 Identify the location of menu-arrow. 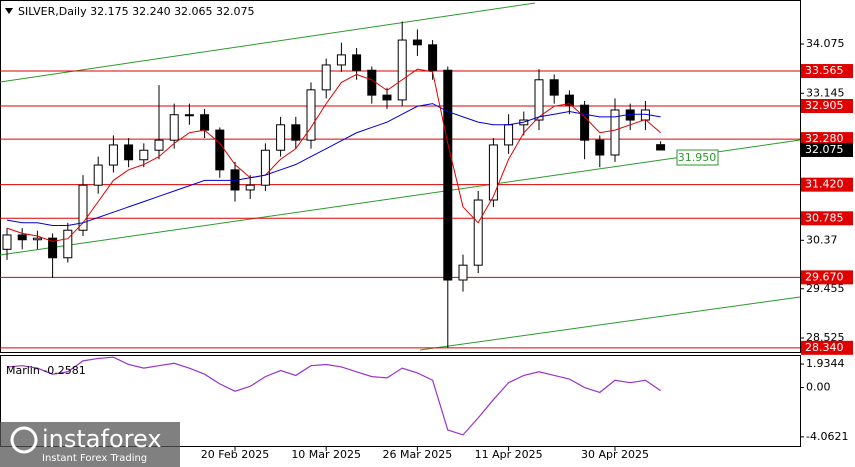
(9, 11).